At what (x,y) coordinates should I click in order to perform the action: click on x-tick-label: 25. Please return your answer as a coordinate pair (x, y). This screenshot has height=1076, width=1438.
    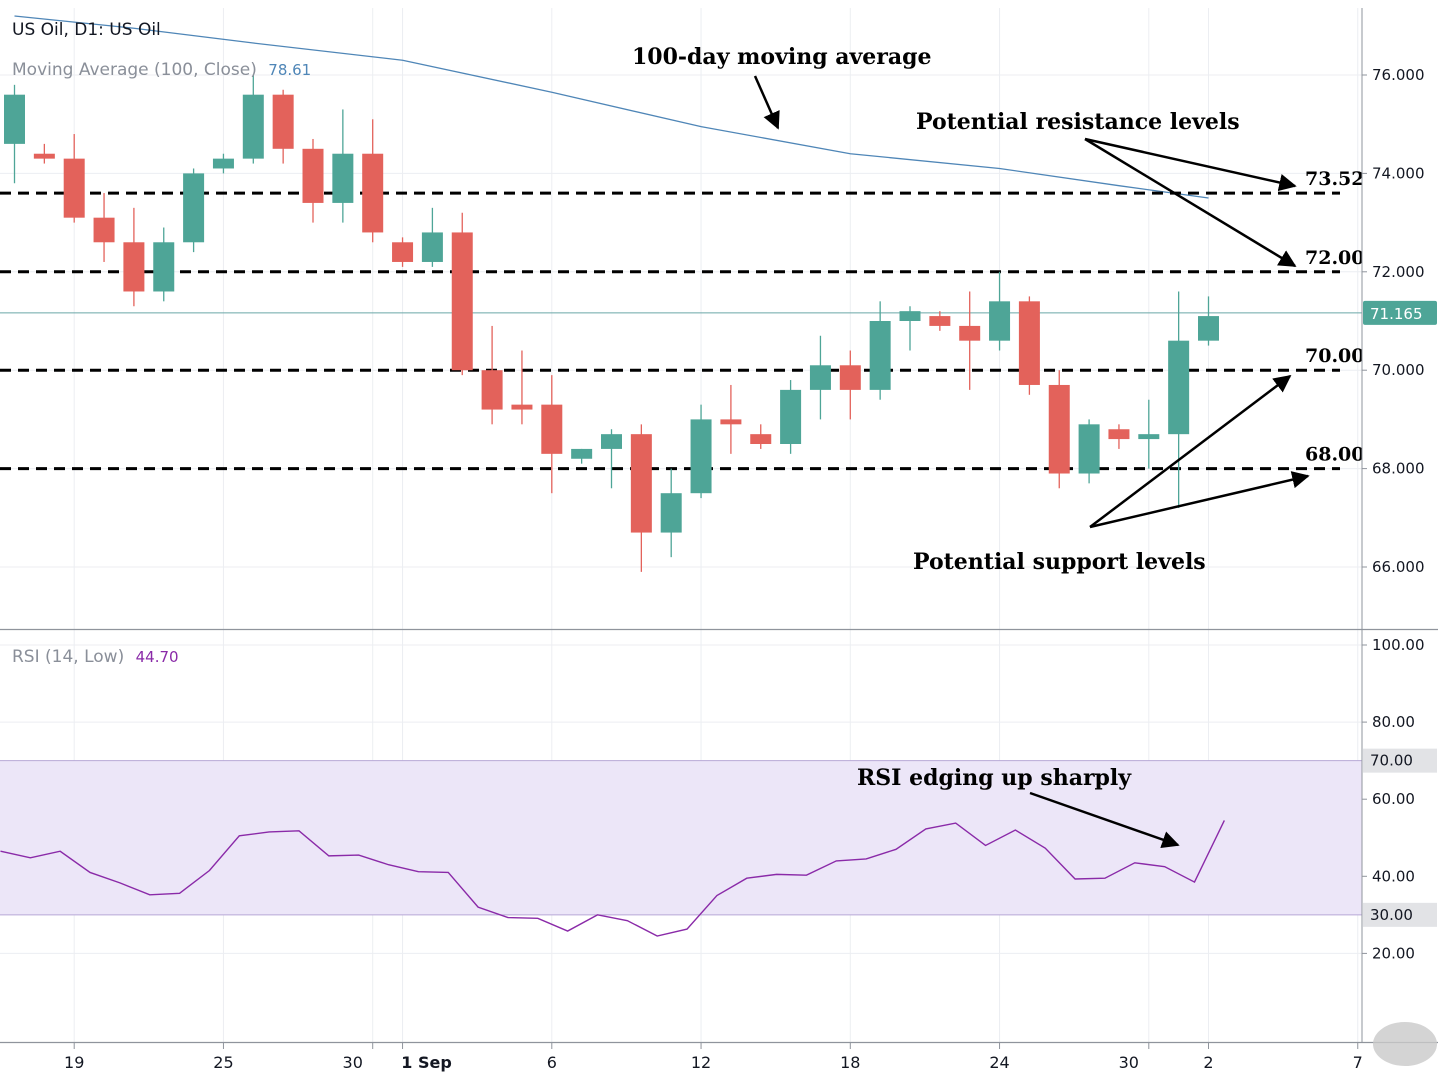
    Looking at the image, I should click on (223, 1062).